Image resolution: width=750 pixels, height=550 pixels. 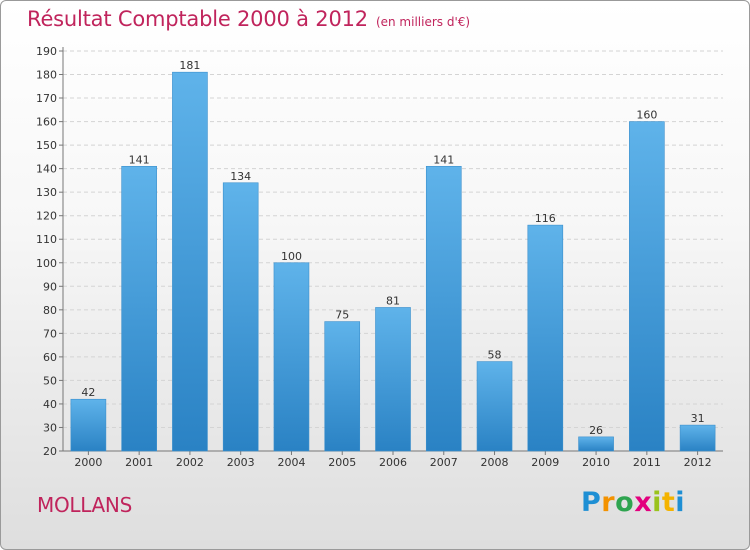 I want to click on bar-value-label: 134, so click(x=240, y=176).